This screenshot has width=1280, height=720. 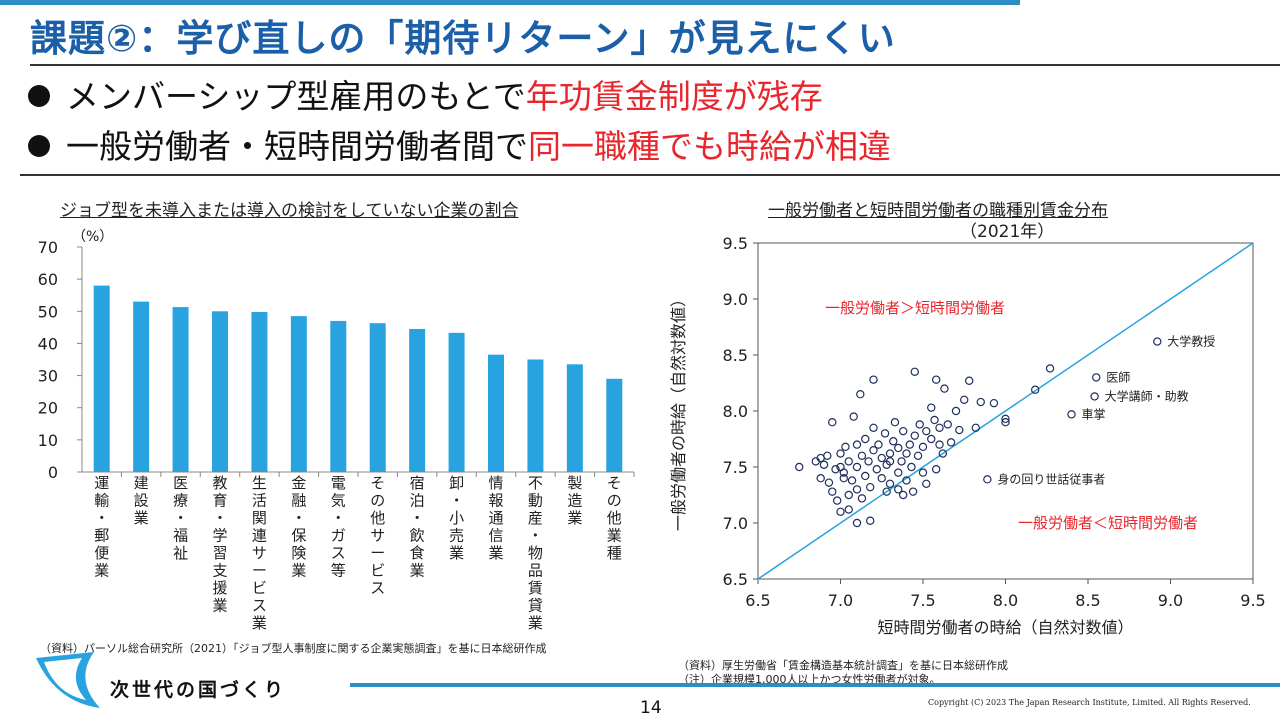 I want to click on bar-category-label: 運輸・郵便業, so click(x=101, y=527).